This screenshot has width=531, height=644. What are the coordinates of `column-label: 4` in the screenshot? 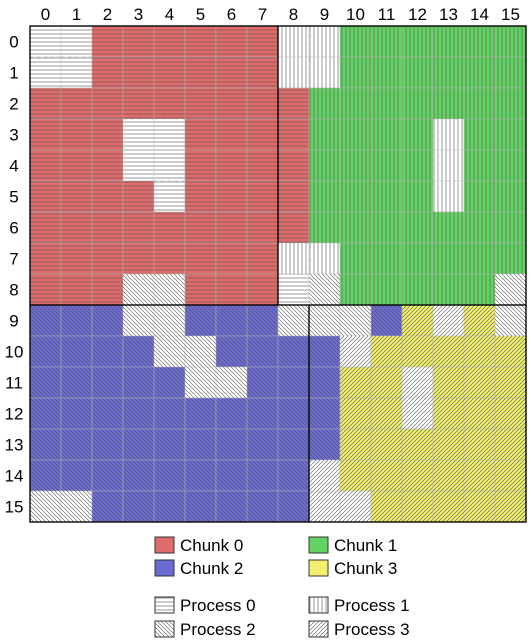 It's located at (169, 14).